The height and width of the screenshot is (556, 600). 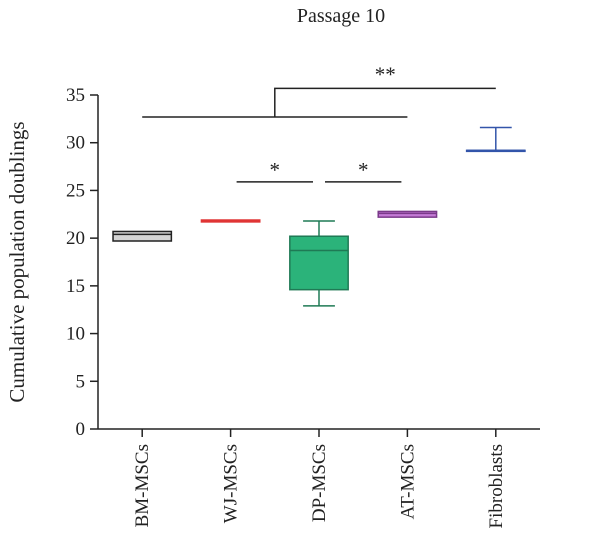 What do you see at coordinates (17, 261) in the screenshot?
I see `y-axis-label: Cumulative population doublings` at bounding box center [17, 261].